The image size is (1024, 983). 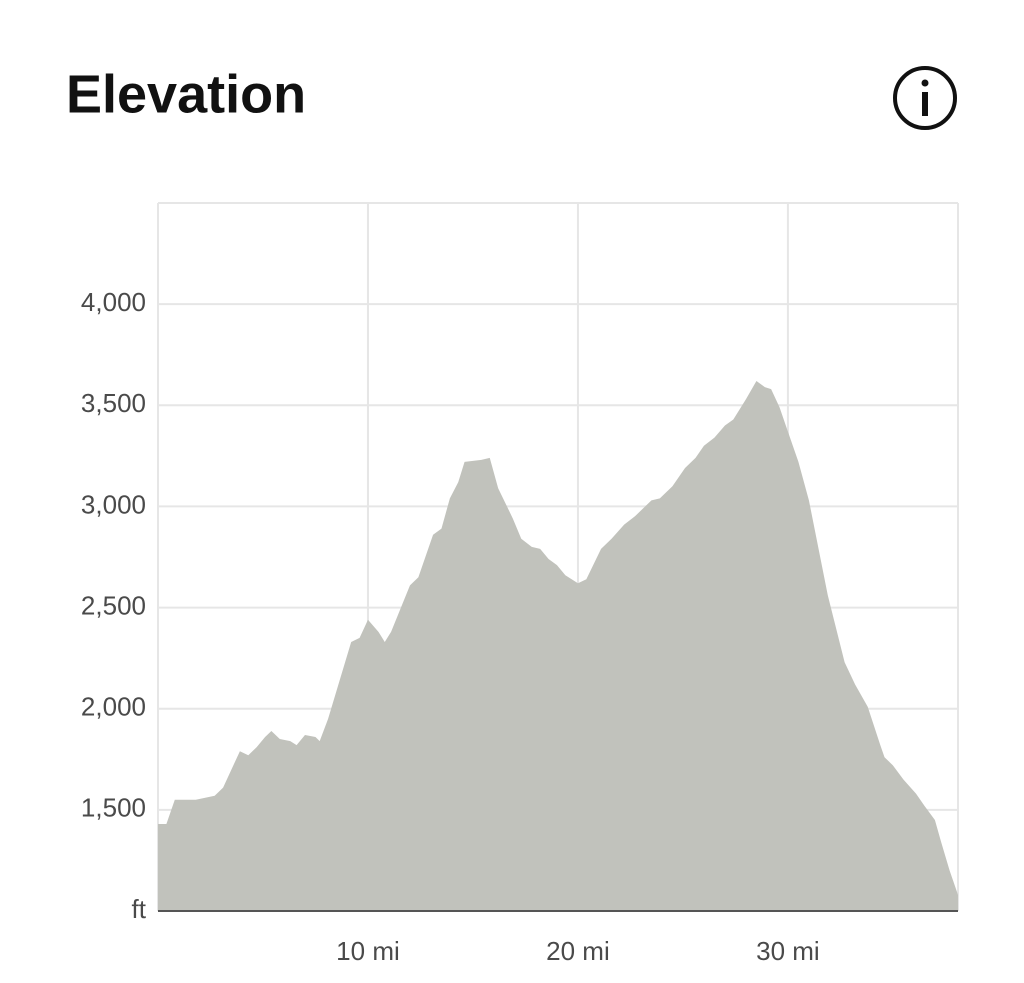 What do you see at coordinates (925, 83) in the screenshot?
I see `info-dot` at bounding box center [925, 83].